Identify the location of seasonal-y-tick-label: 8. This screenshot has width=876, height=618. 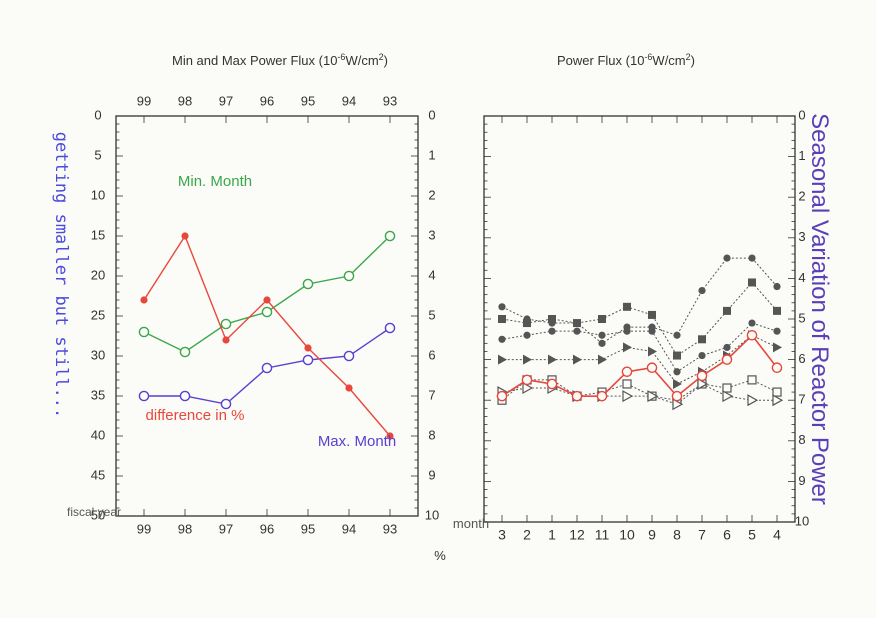
(801, 439).